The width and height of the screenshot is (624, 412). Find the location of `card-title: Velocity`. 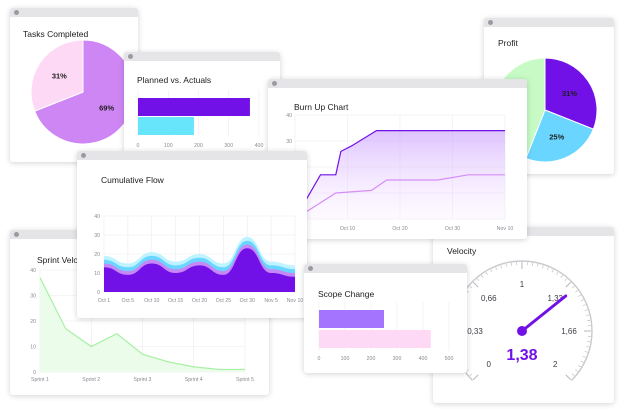

card-title: Velocity is located at coordinates (462, 251).